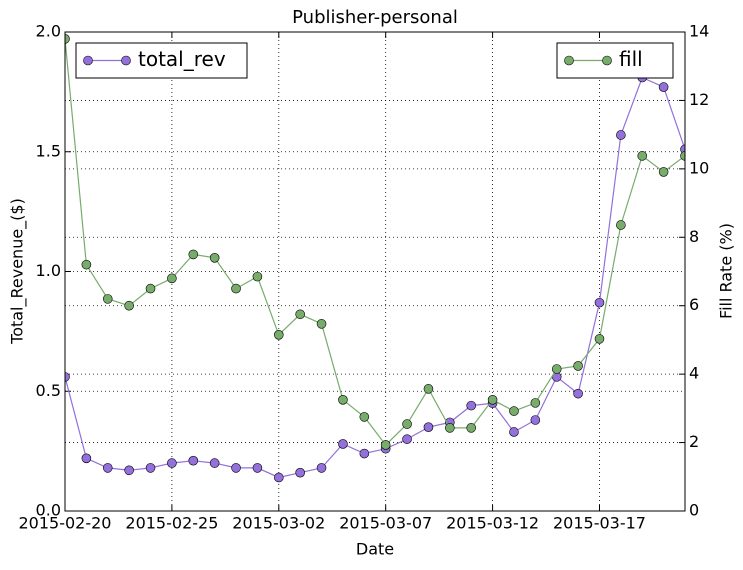 Image resolution: width=743 pixels, height=570 pixels. Describe the element at coordinates (694, 510) in the screenshot. I see `y2-tick-label: 0` at that location.